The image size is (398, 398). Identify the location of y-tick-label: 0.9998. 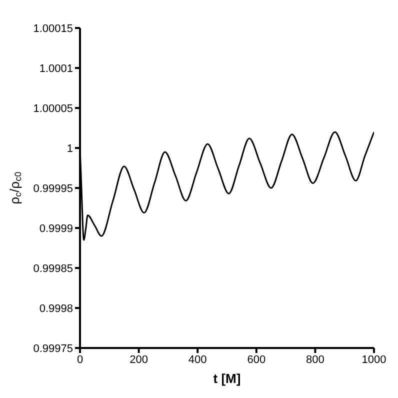
(56, 308).